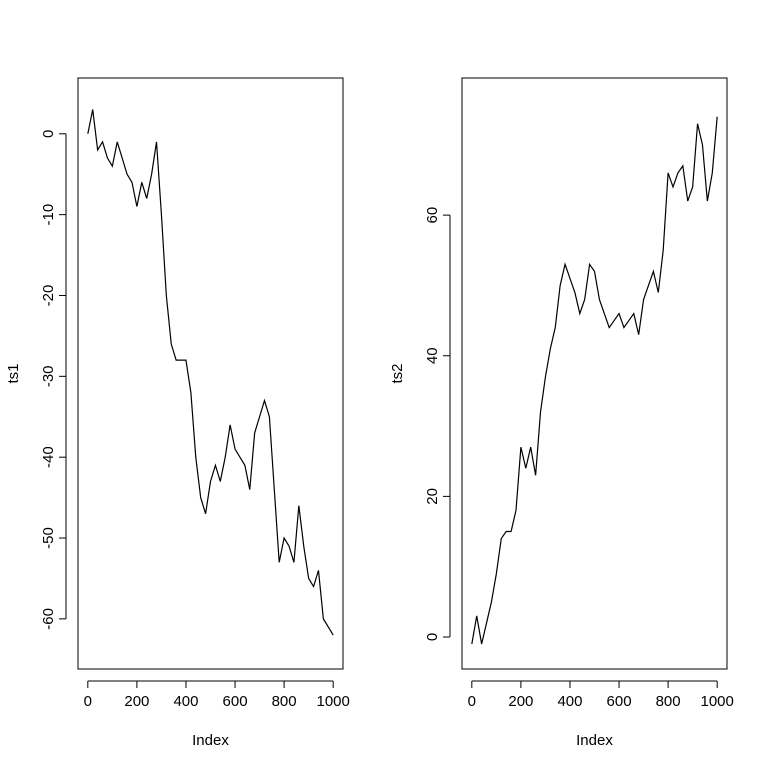  What do you see at coordinates (397, 373) in the screenshot?
I see `y-axis-title: ts2` at bounding box center [397, 373].